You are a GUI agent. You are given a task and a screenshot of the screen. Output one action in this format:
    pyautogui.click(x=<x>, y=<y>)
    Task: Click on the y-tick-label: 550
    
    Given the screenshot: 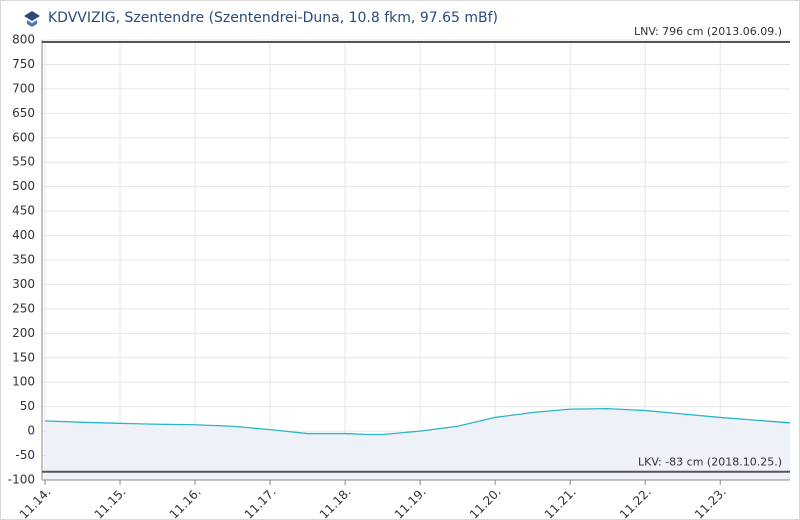 What is the action you would take?
    pyautogui.click(x=23, y=162)
    